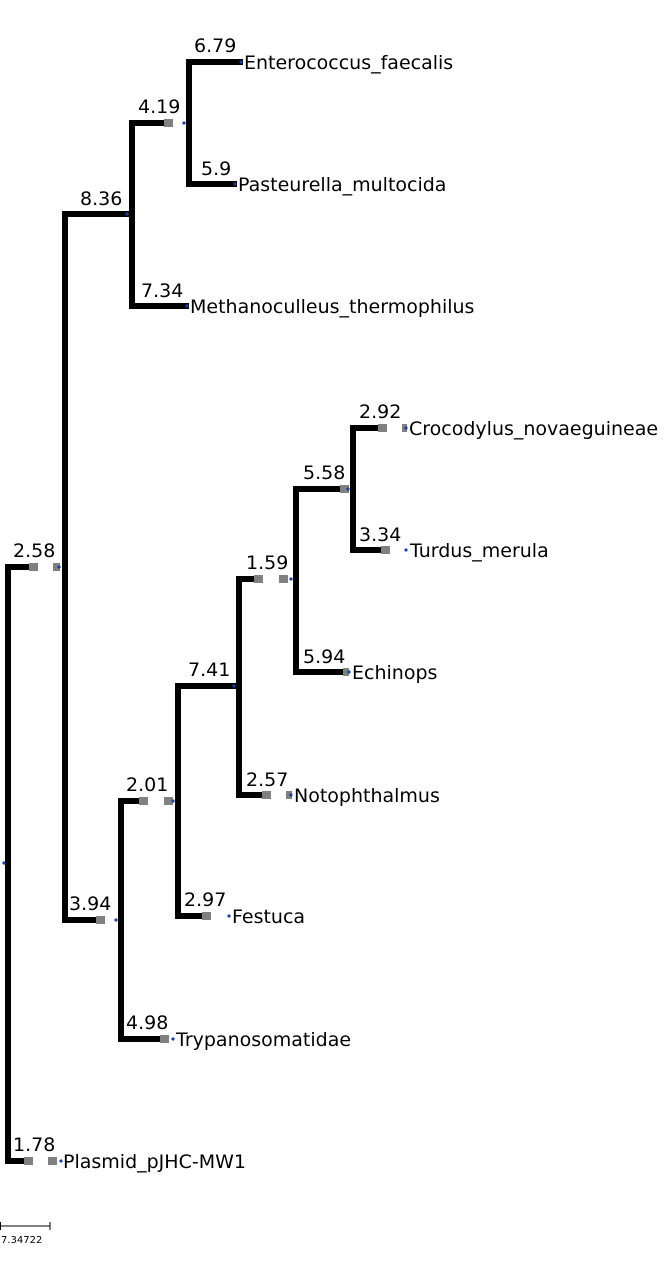 The height and width of the screenshot is (1272, 670). I want to click on scale-bar, so click(25, 1226).